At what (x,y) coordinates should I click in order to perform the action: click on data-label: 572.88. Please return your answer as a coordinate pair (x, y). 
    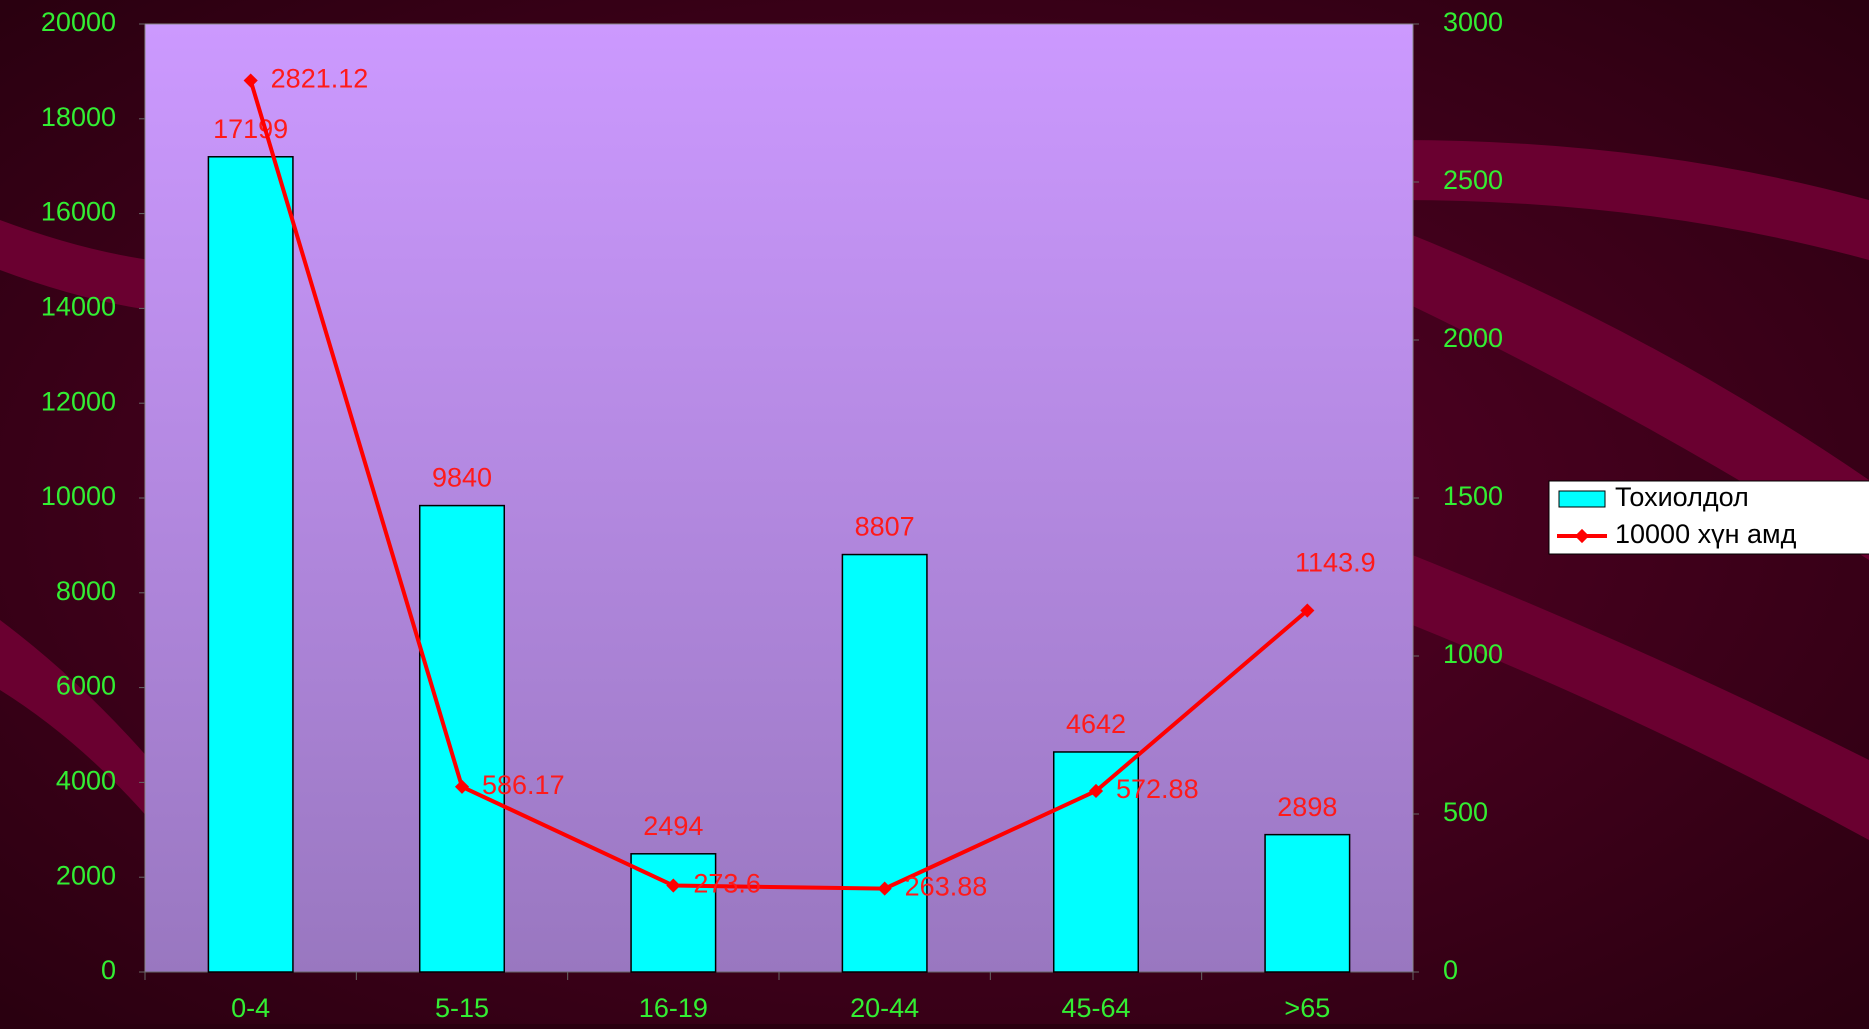
    Looking at the image, I should click on (1157, 789).